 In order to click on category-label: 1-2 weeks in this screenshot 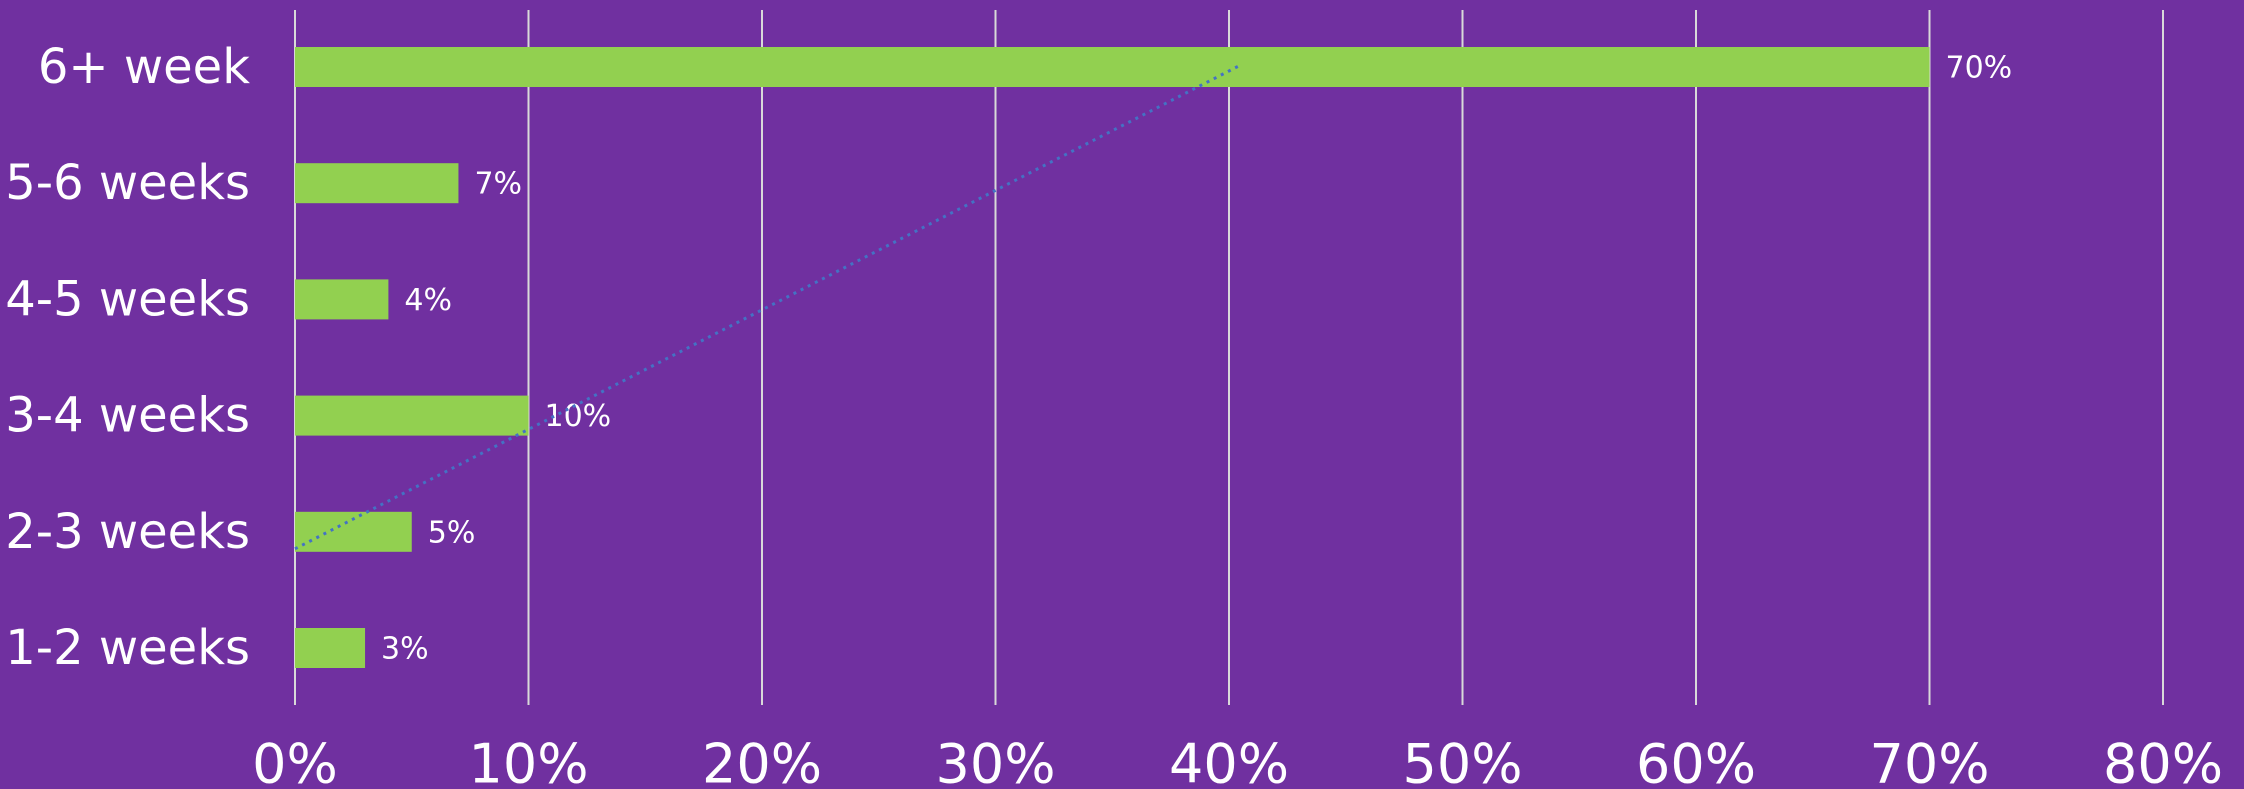, I will do `click(127, 648)`.